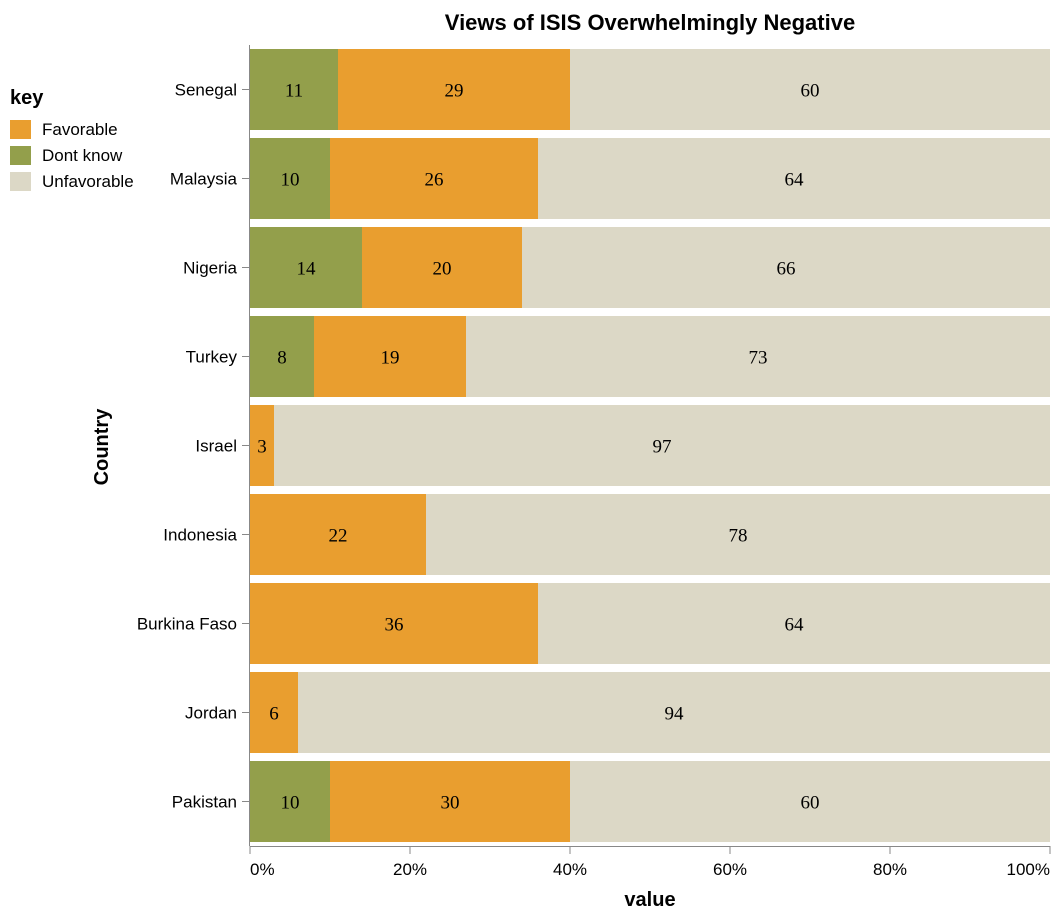 This screenshot has height=922, width=1064. I want to click on x-tick-label: 40%, so click(570, 869).